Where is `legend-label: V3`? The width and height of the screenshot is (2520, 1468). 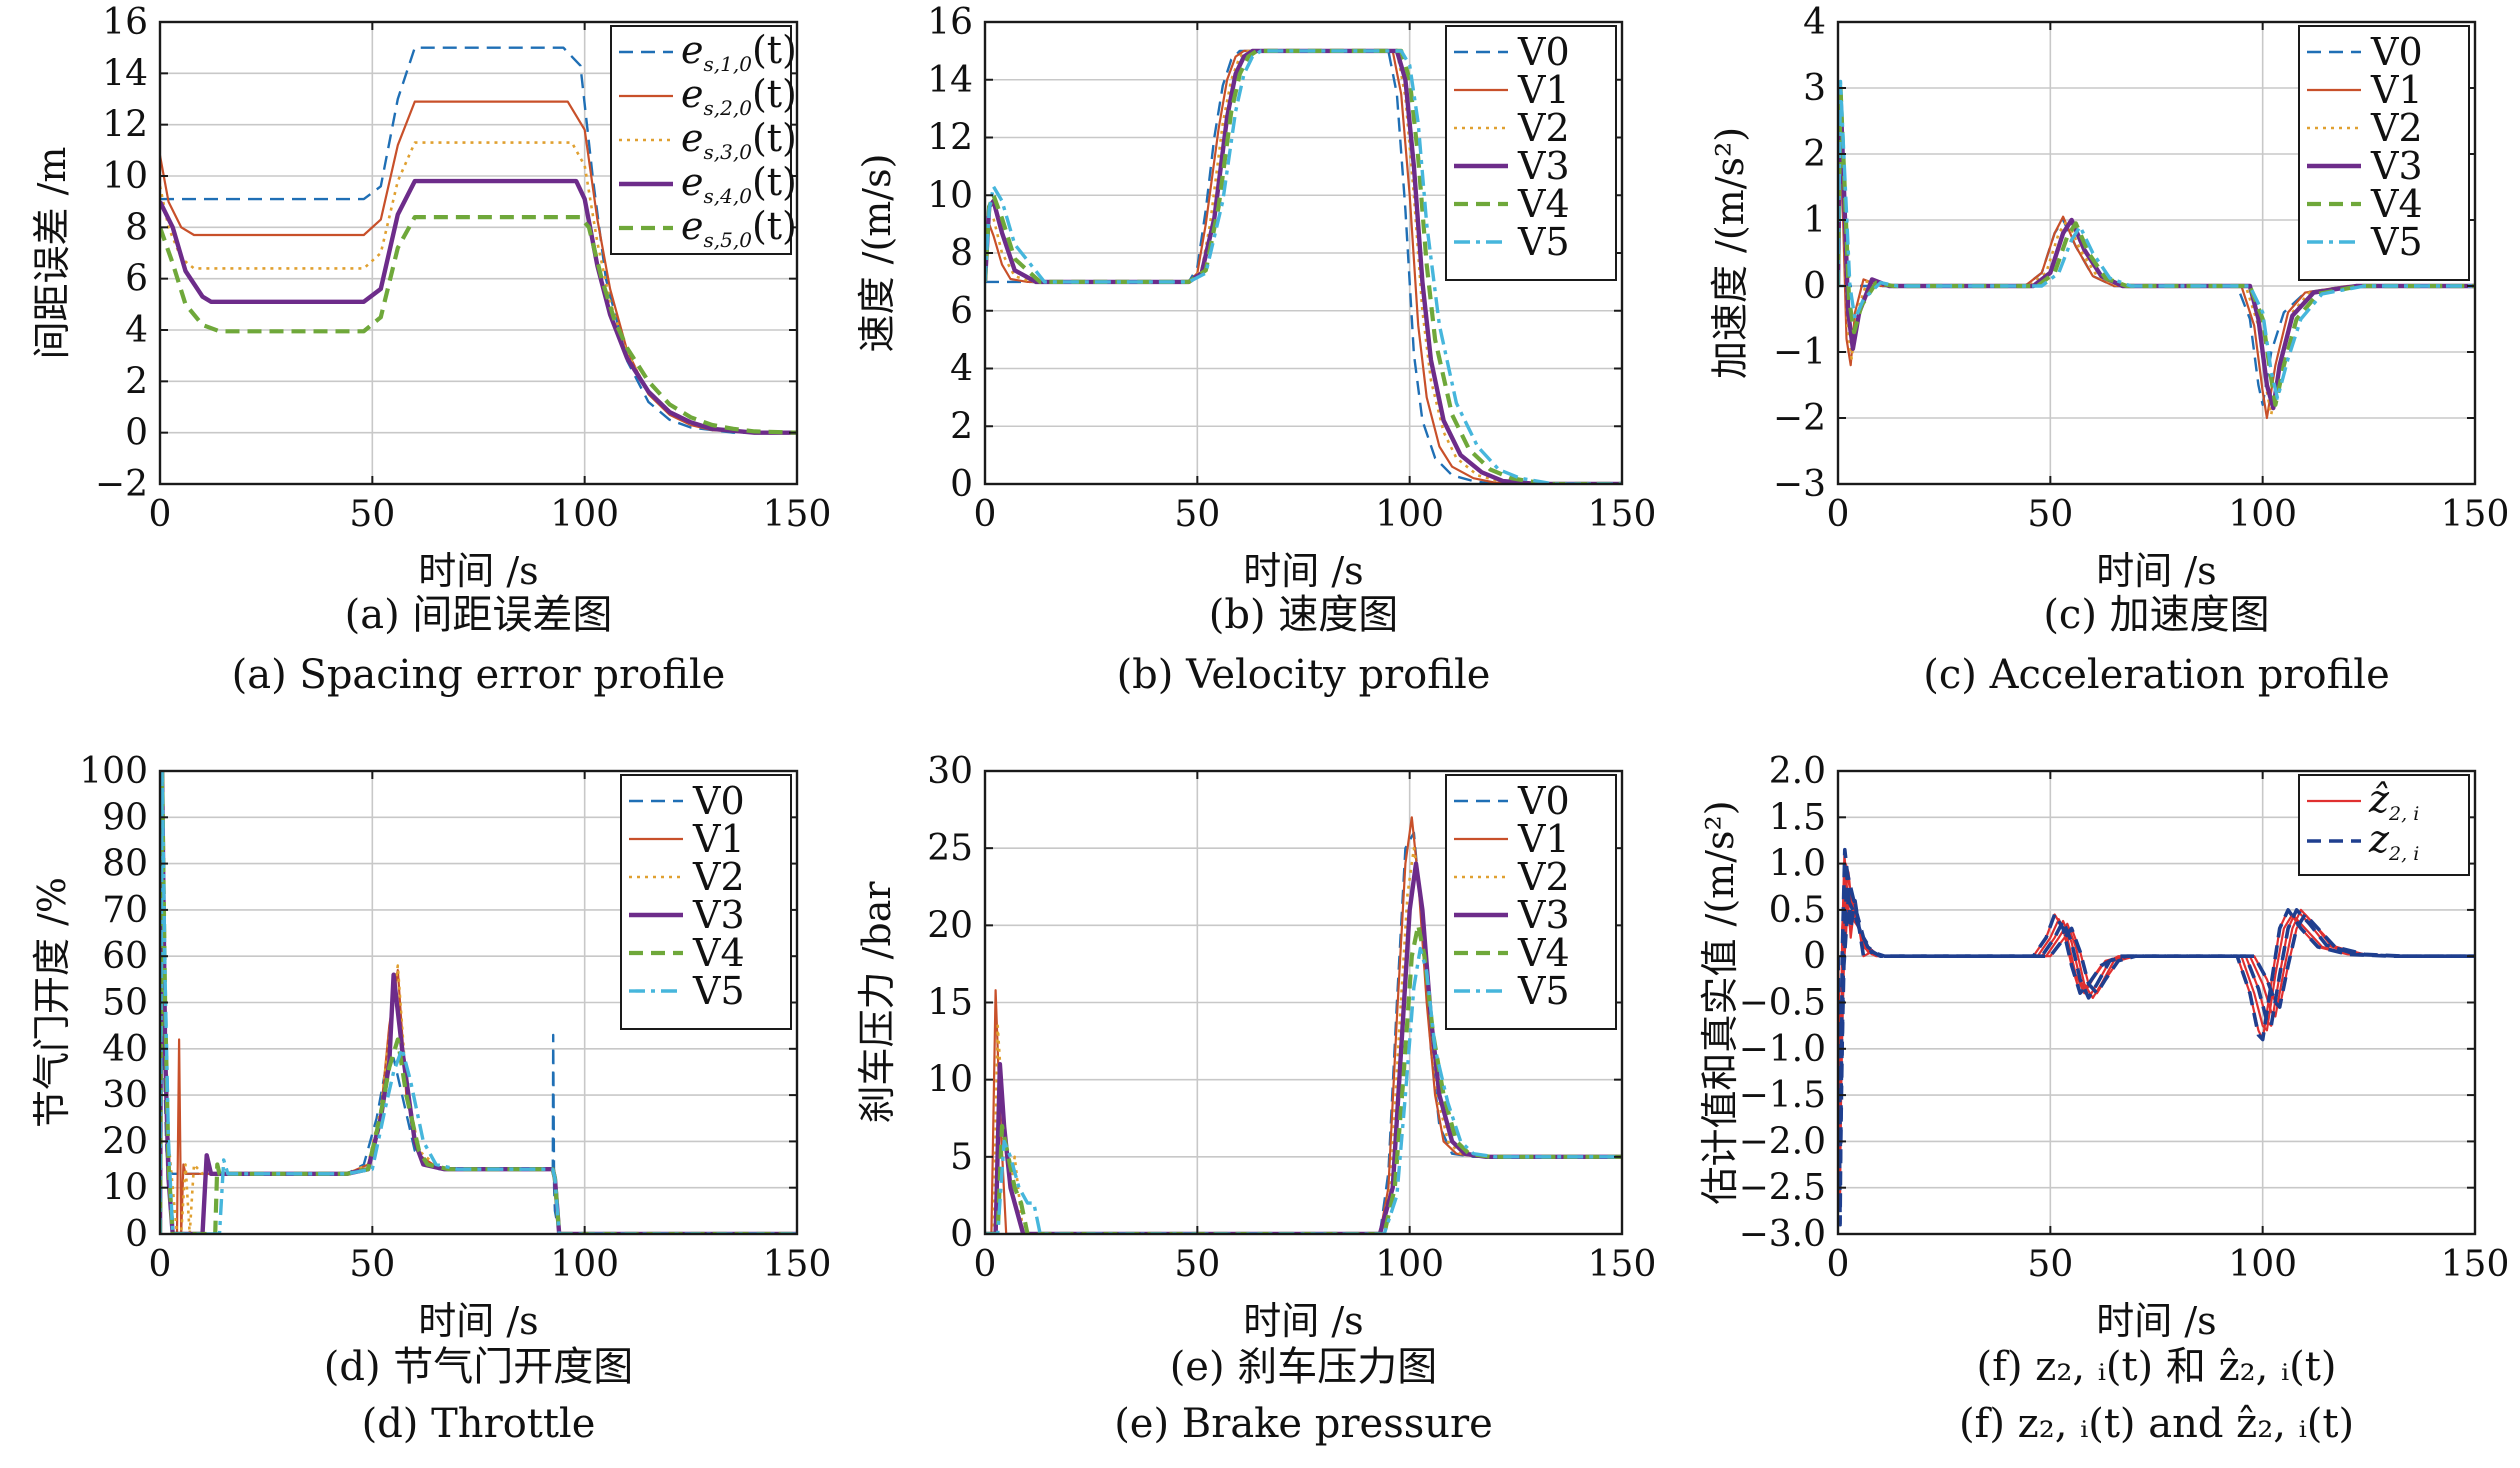 legend-label: V3 is located at coordinates (1543, 166).